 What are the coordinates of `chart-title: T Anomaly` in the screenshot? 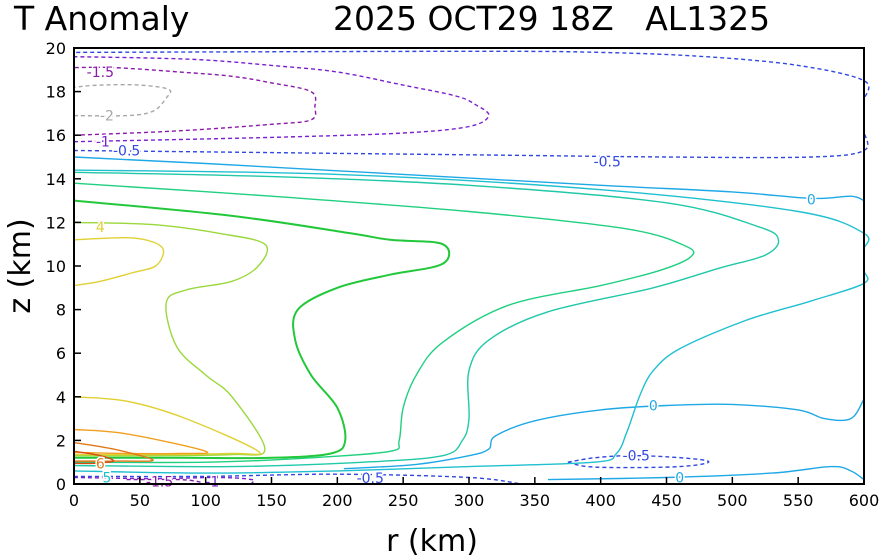 It's located at (101, 19).